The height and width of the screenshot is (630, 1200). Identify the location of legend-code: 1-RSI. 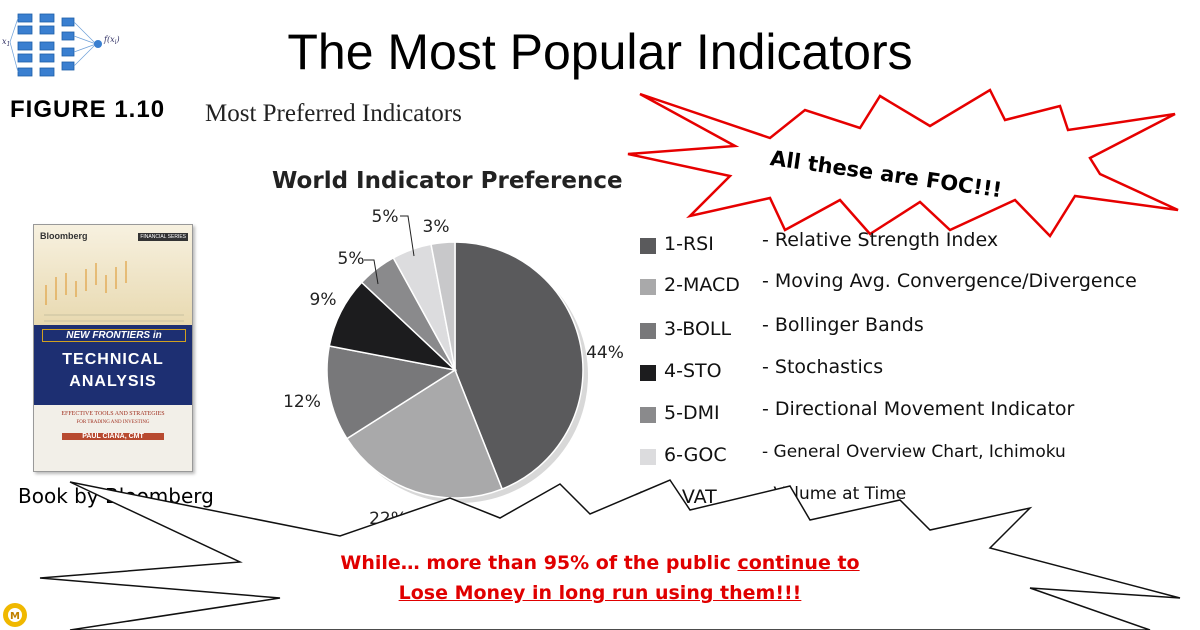
(689, 244).